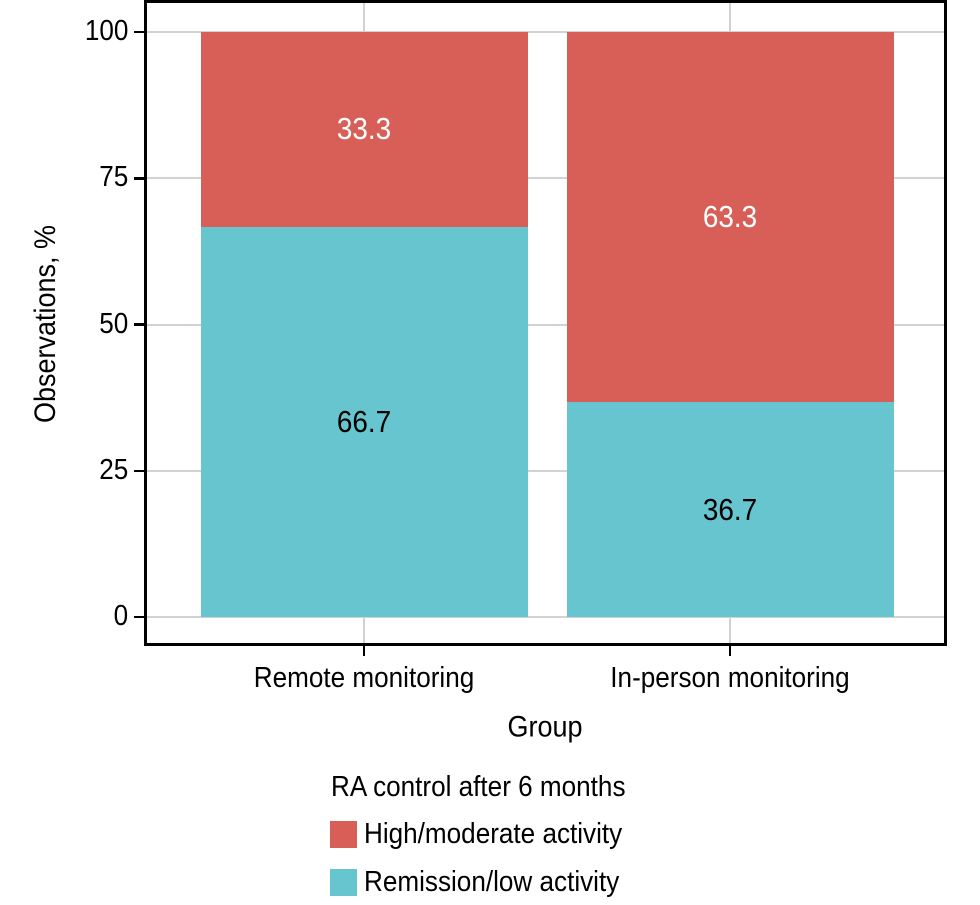  What do you see at coordinates (113, 323) in the screenshot?
I see `y-tick-label: 50` at bounding box center [113, 323].